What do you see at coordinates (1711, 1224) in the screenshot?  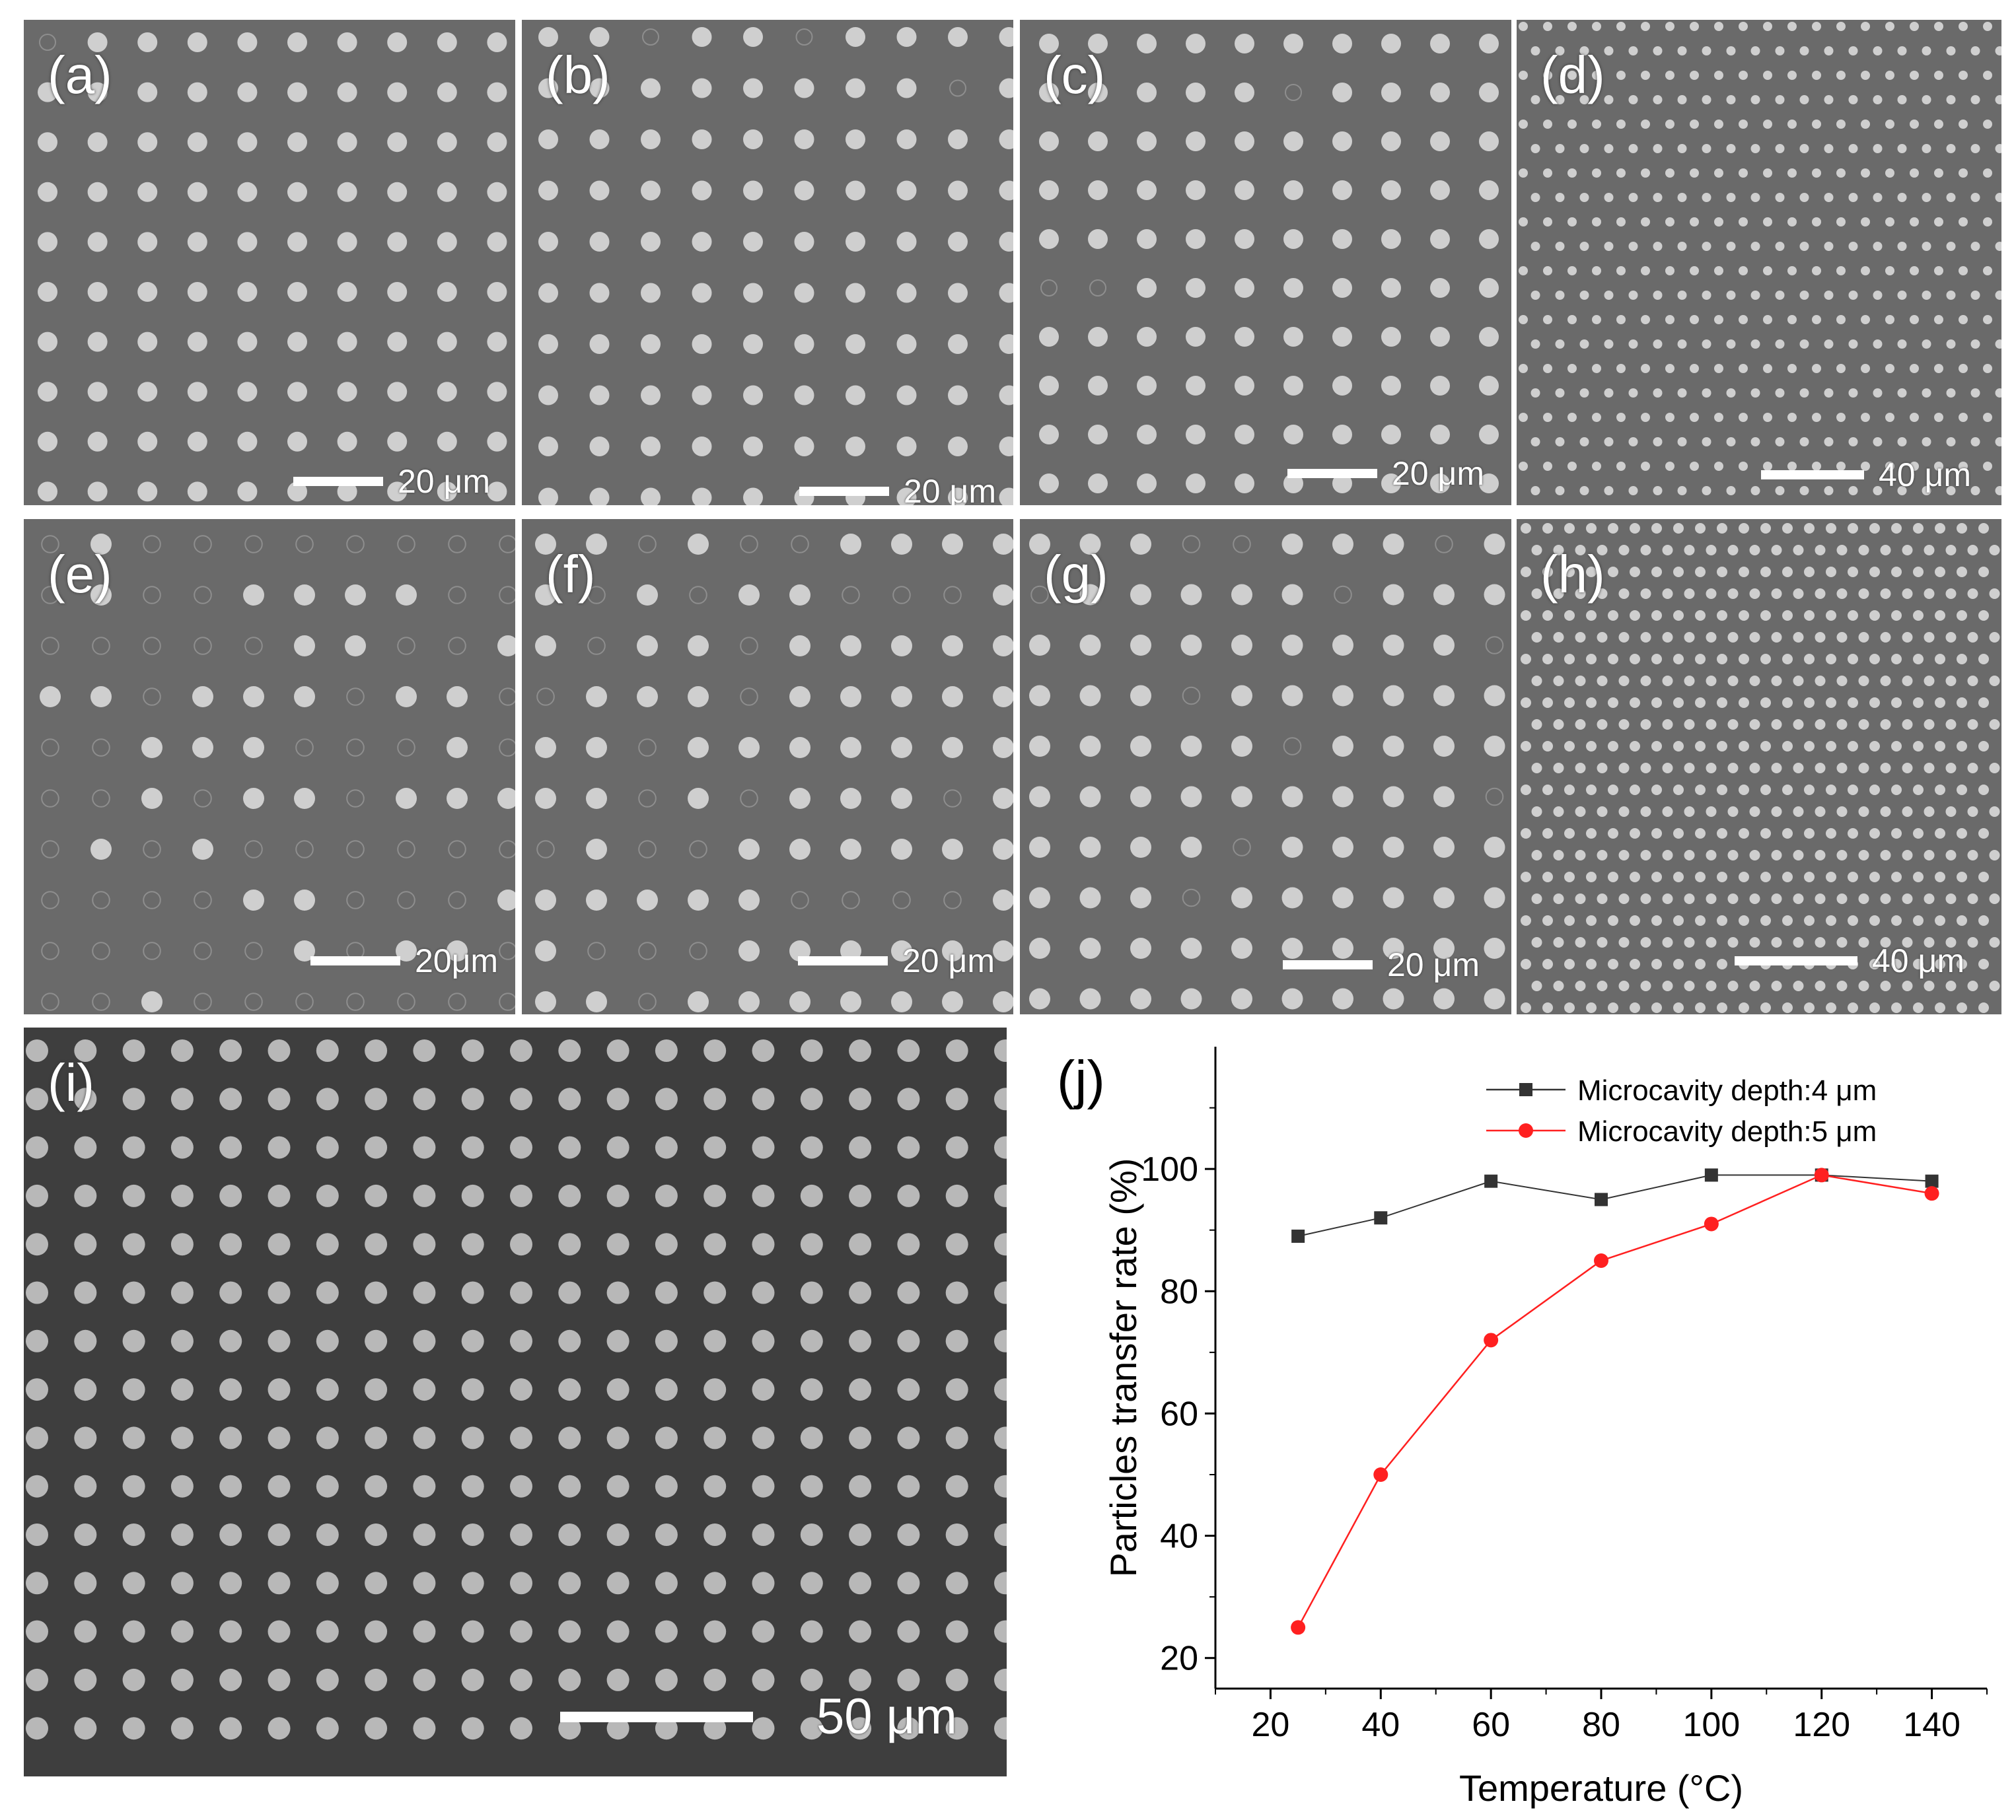 I see `data-point-circle` at bounding box center [1711, 1224].